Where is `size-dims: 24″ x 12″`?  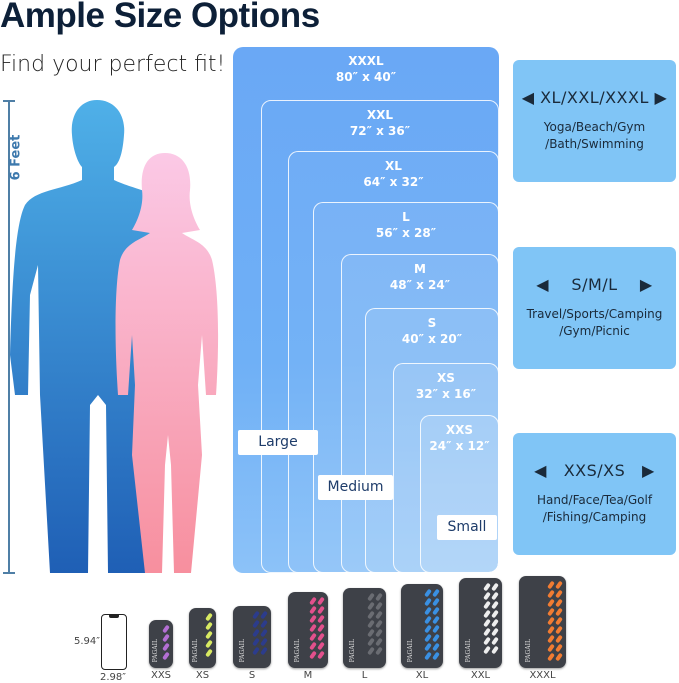 size-dims: 24″ x 12″ is located at coordinates (459, 446).